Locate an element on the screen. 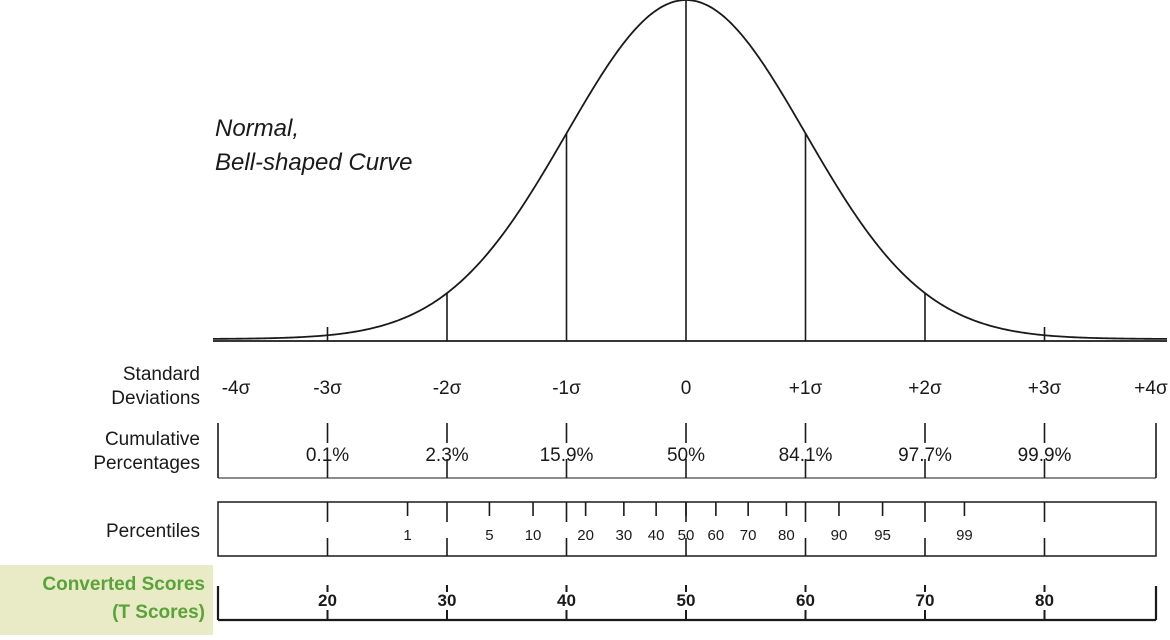 The image size is (1170, 640). percentile-label: 60 is located at coordinates (716, 535).